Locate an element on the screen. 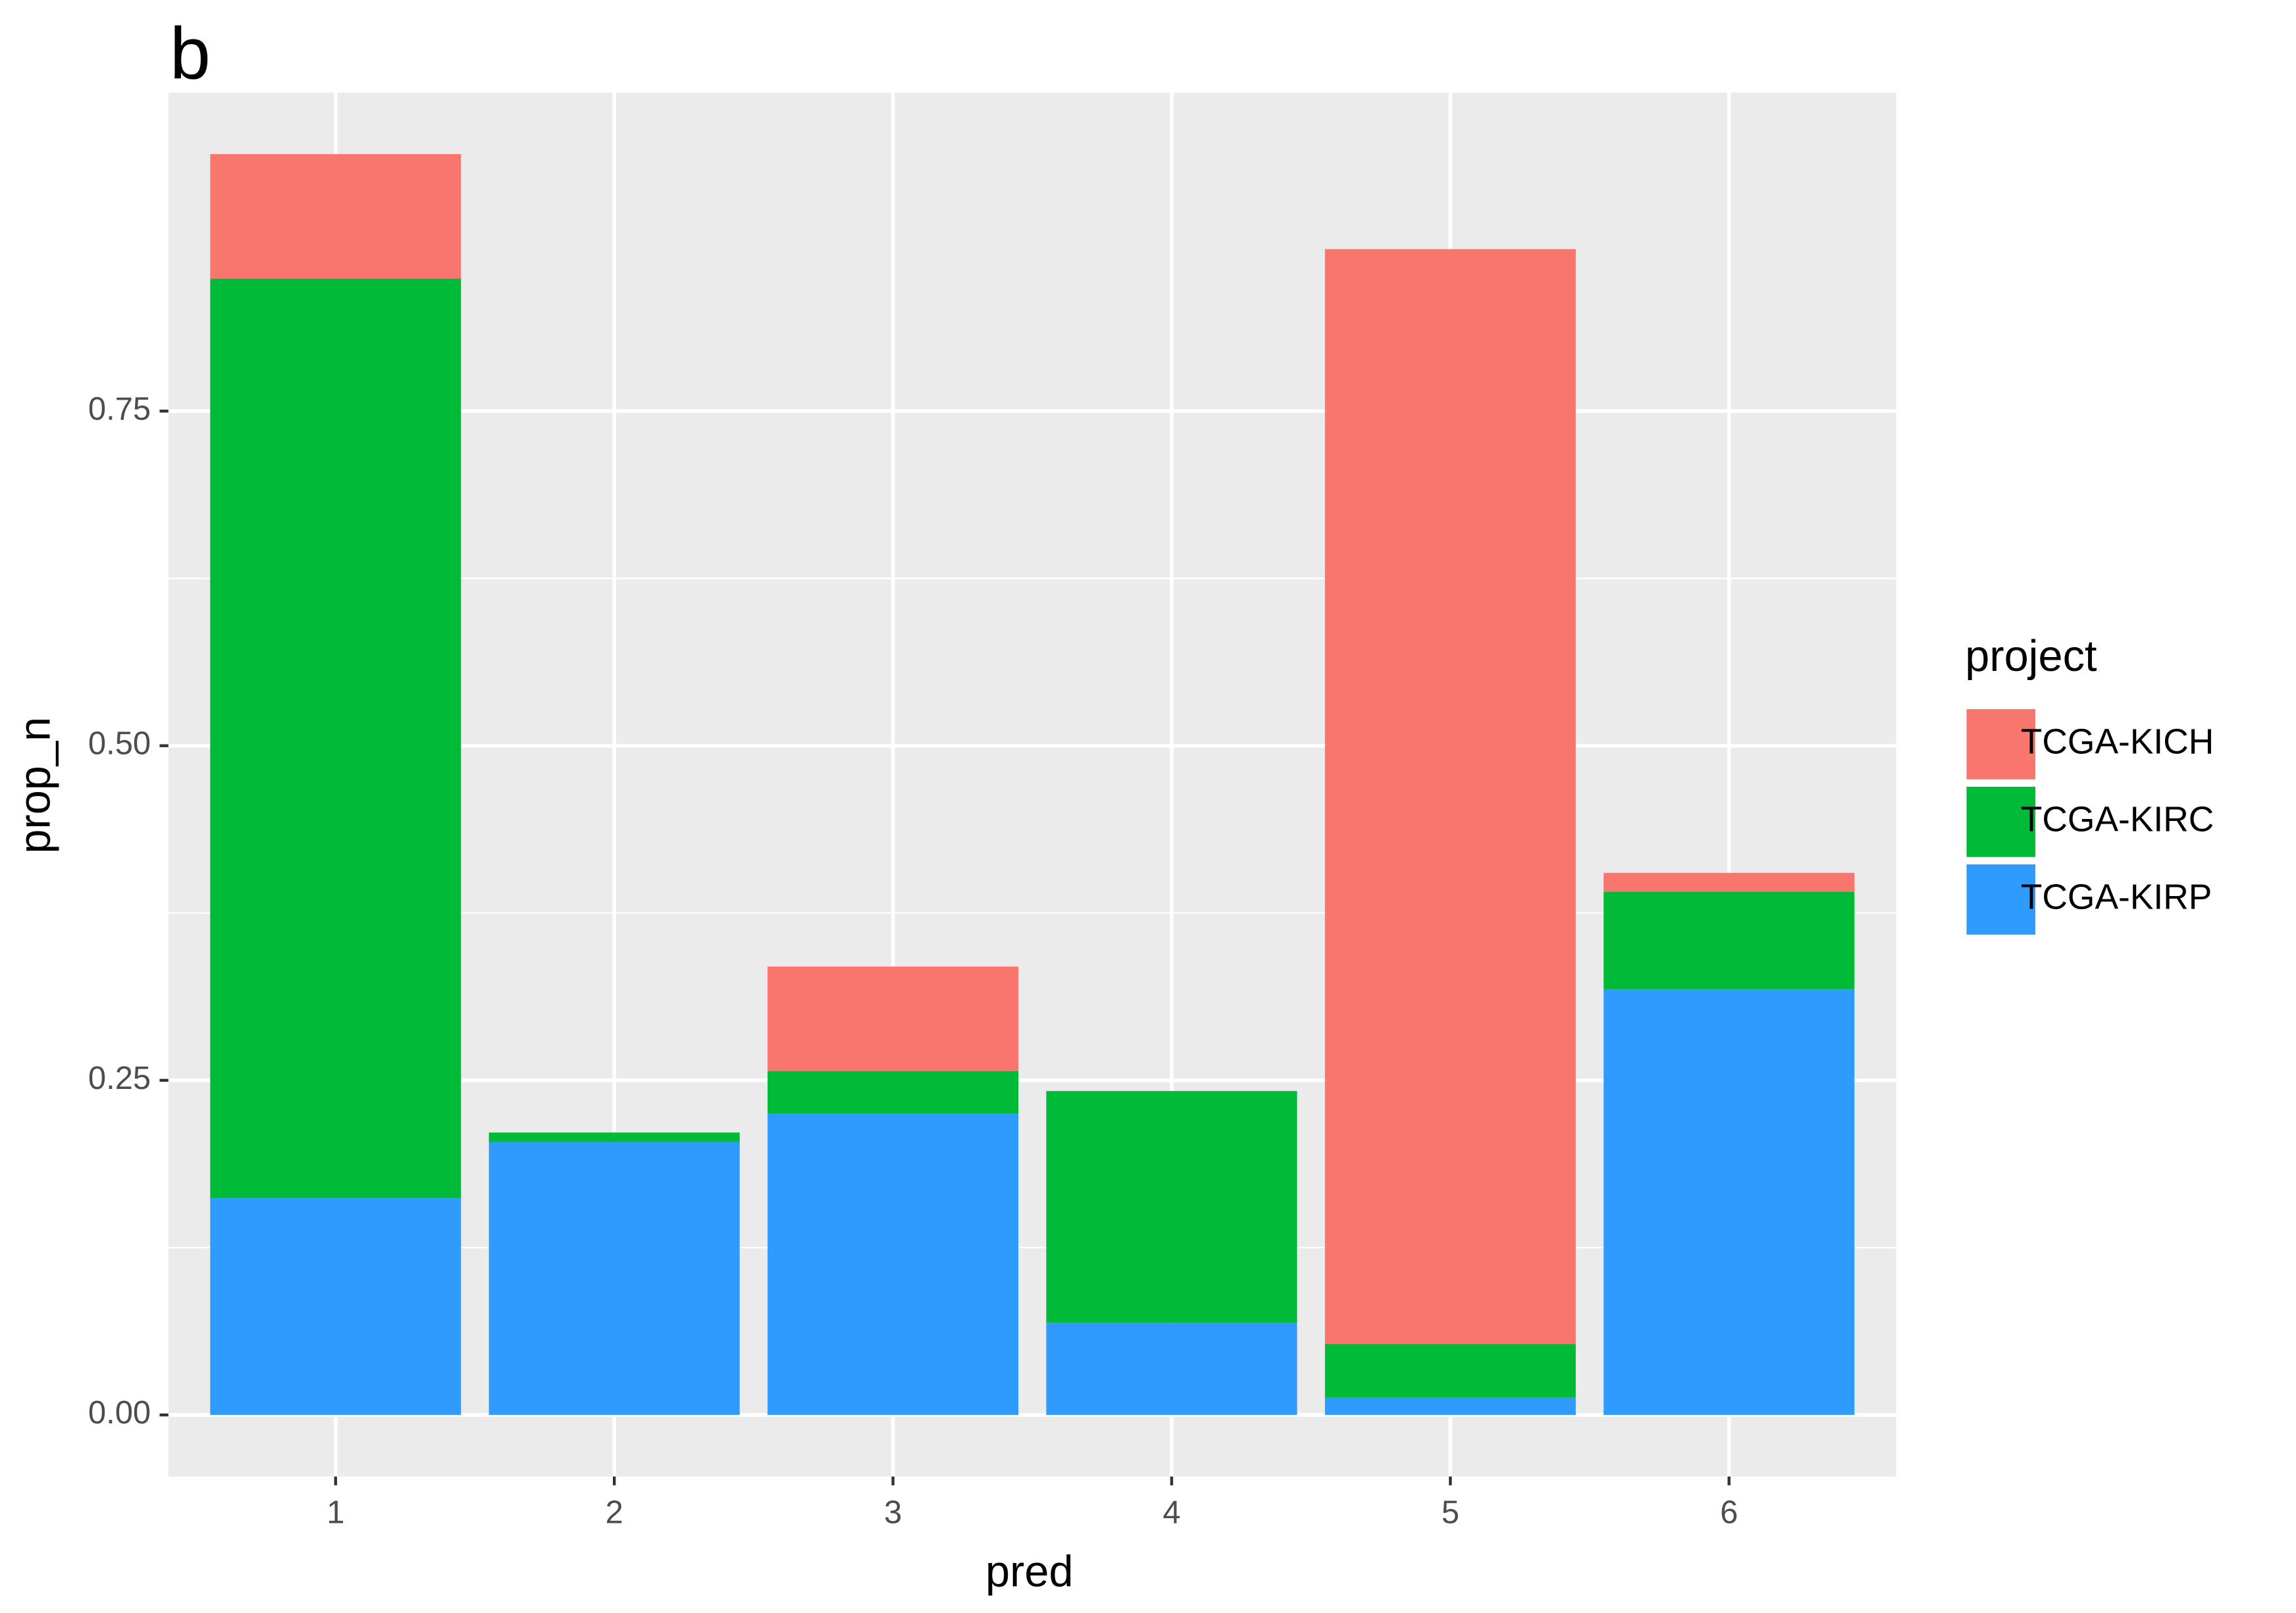 The width and height of the screenshot is (2296, 1613). x-axis-title: pred is located at coordinates (1029, 1572).